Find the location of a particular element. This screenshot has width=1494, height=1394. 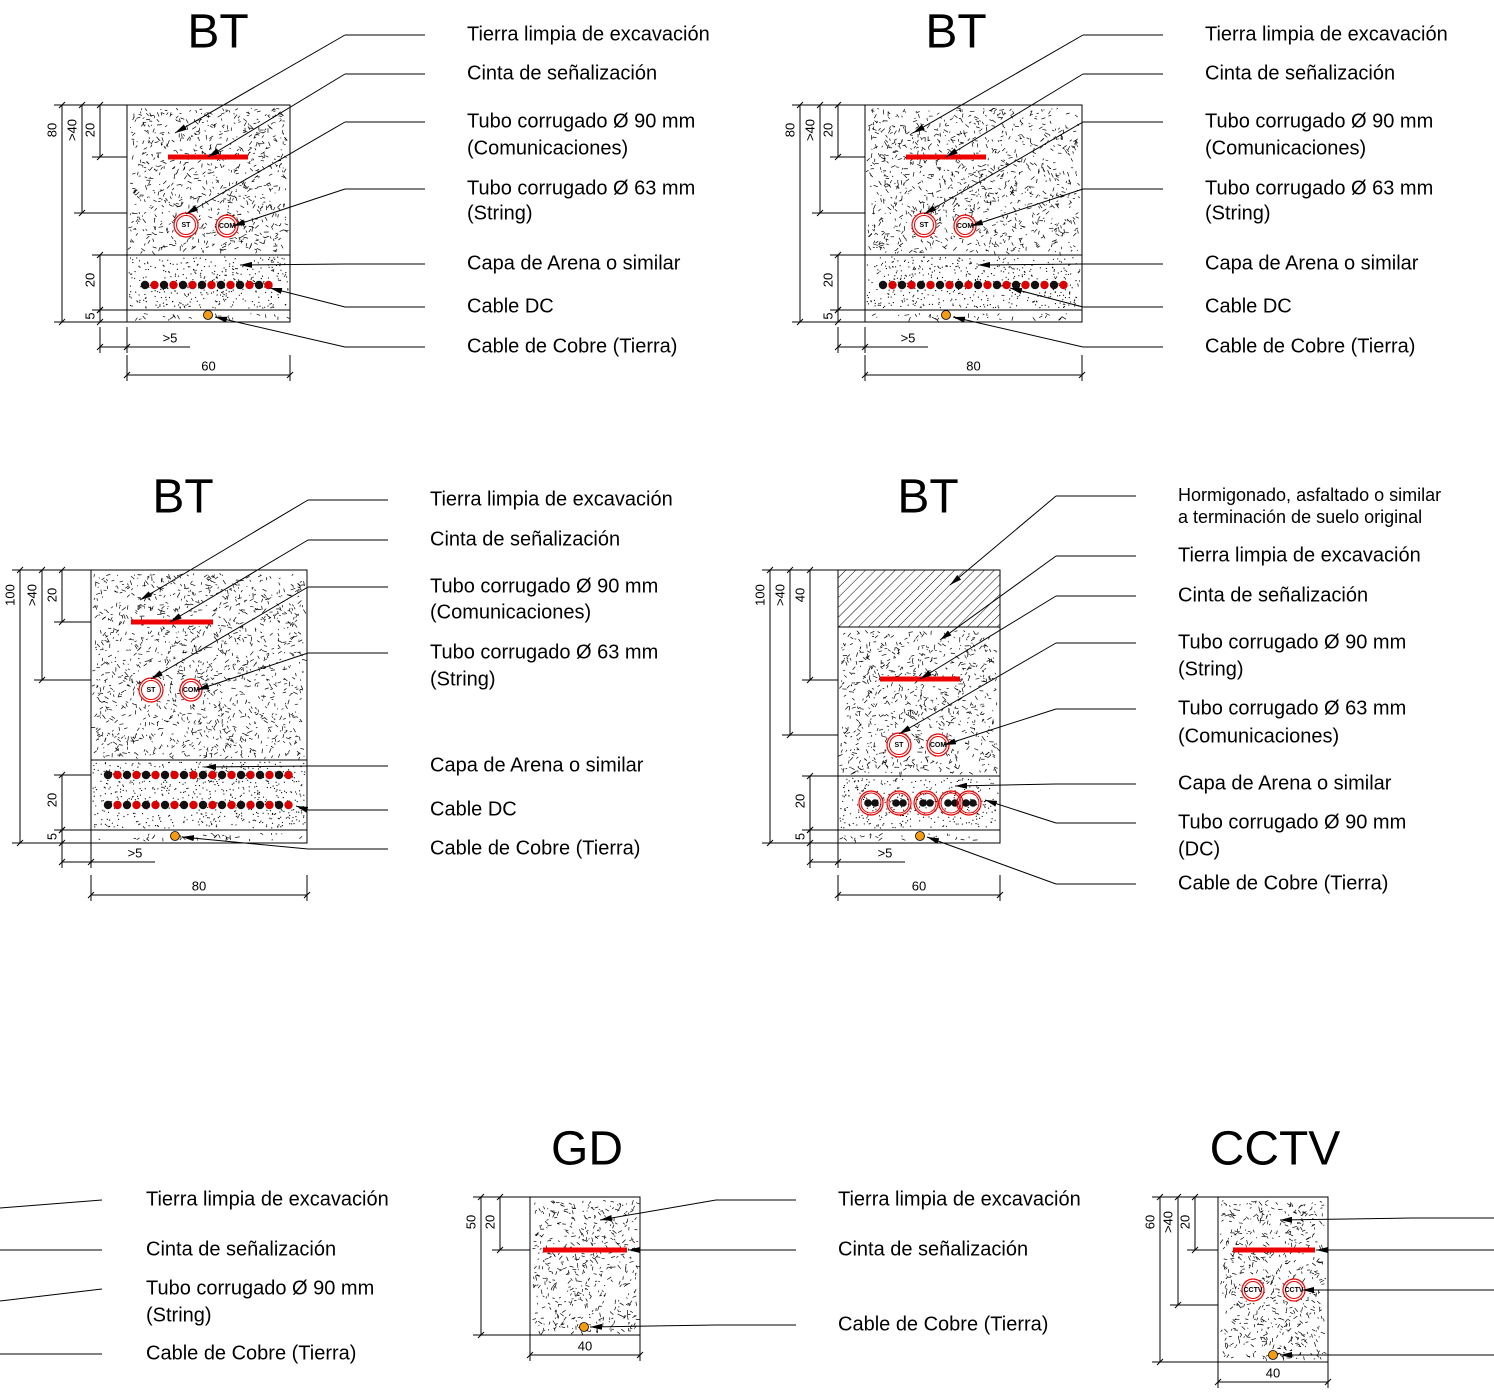

leader is located at coordinates (305, 168).